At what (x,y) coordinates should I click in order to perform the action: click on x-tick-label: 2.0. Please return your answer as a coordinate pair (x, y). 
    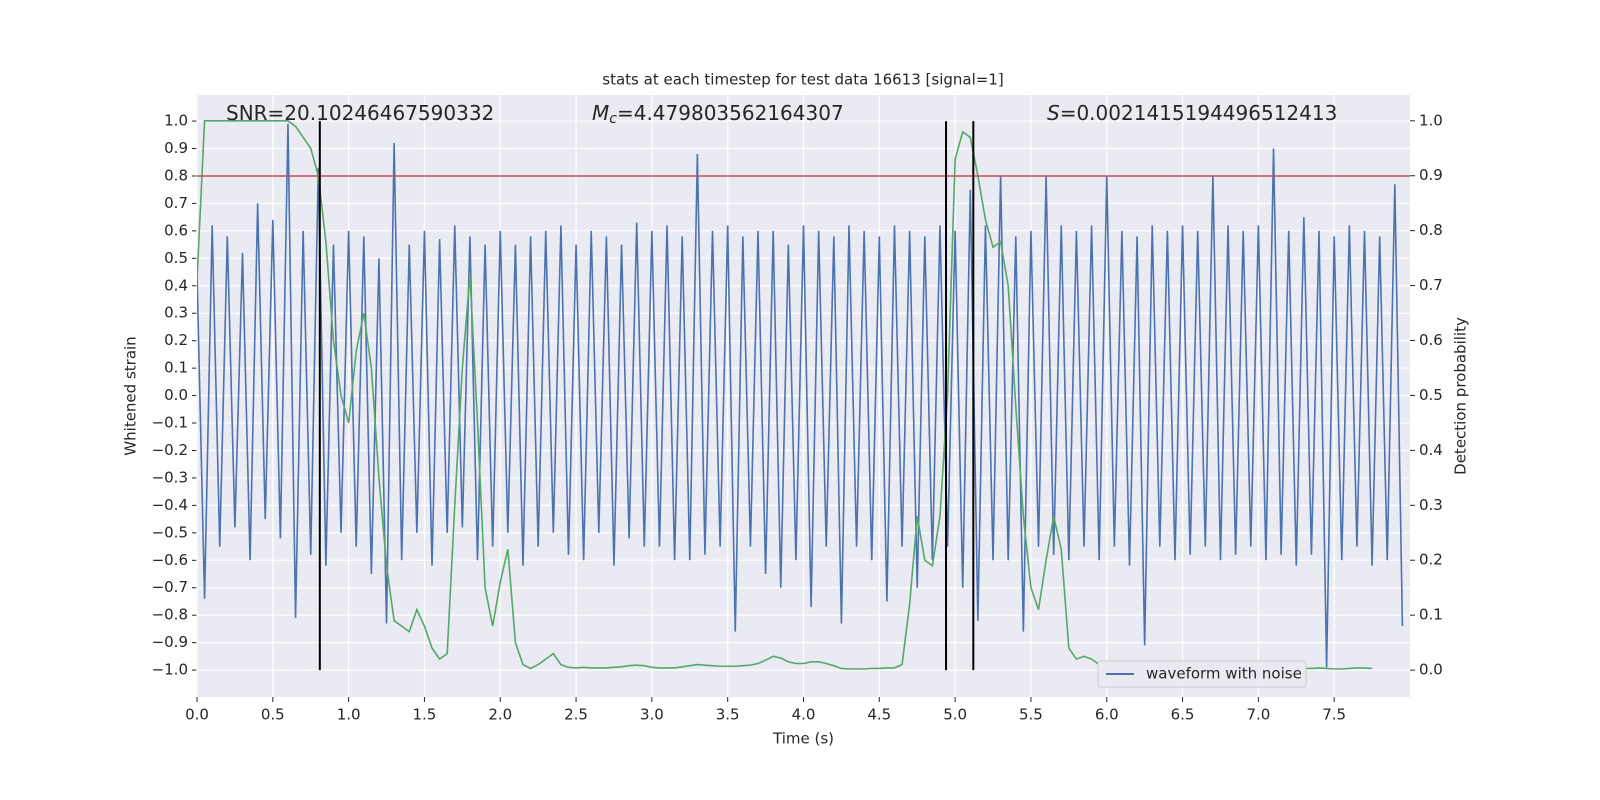
    Looking at the image, I should click on (500, 715).